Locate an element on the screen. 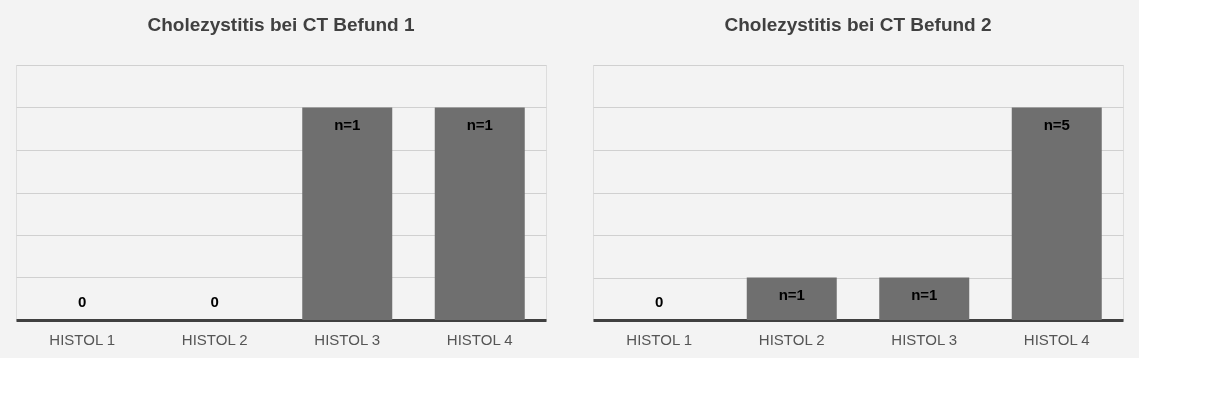 The height and width of the screenshot is (414, 1205). chart-title: Cholezystitis bei CT Befund 1 is located at coordinates (281, 24).